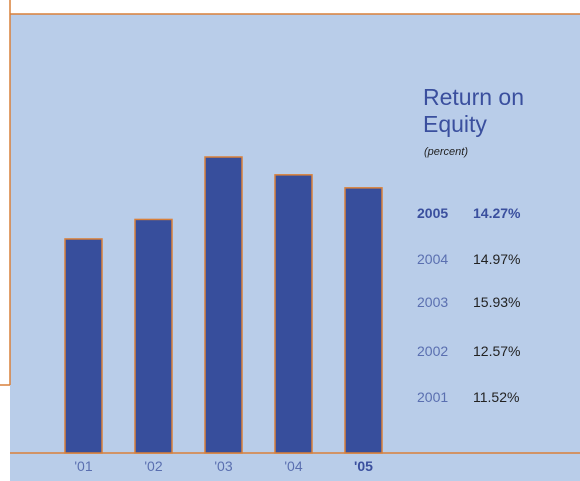  What do you see at coordinates (496, 397) in the screenshot?
I see `legend-value: 11.52%` at bounding box center [496, 397].